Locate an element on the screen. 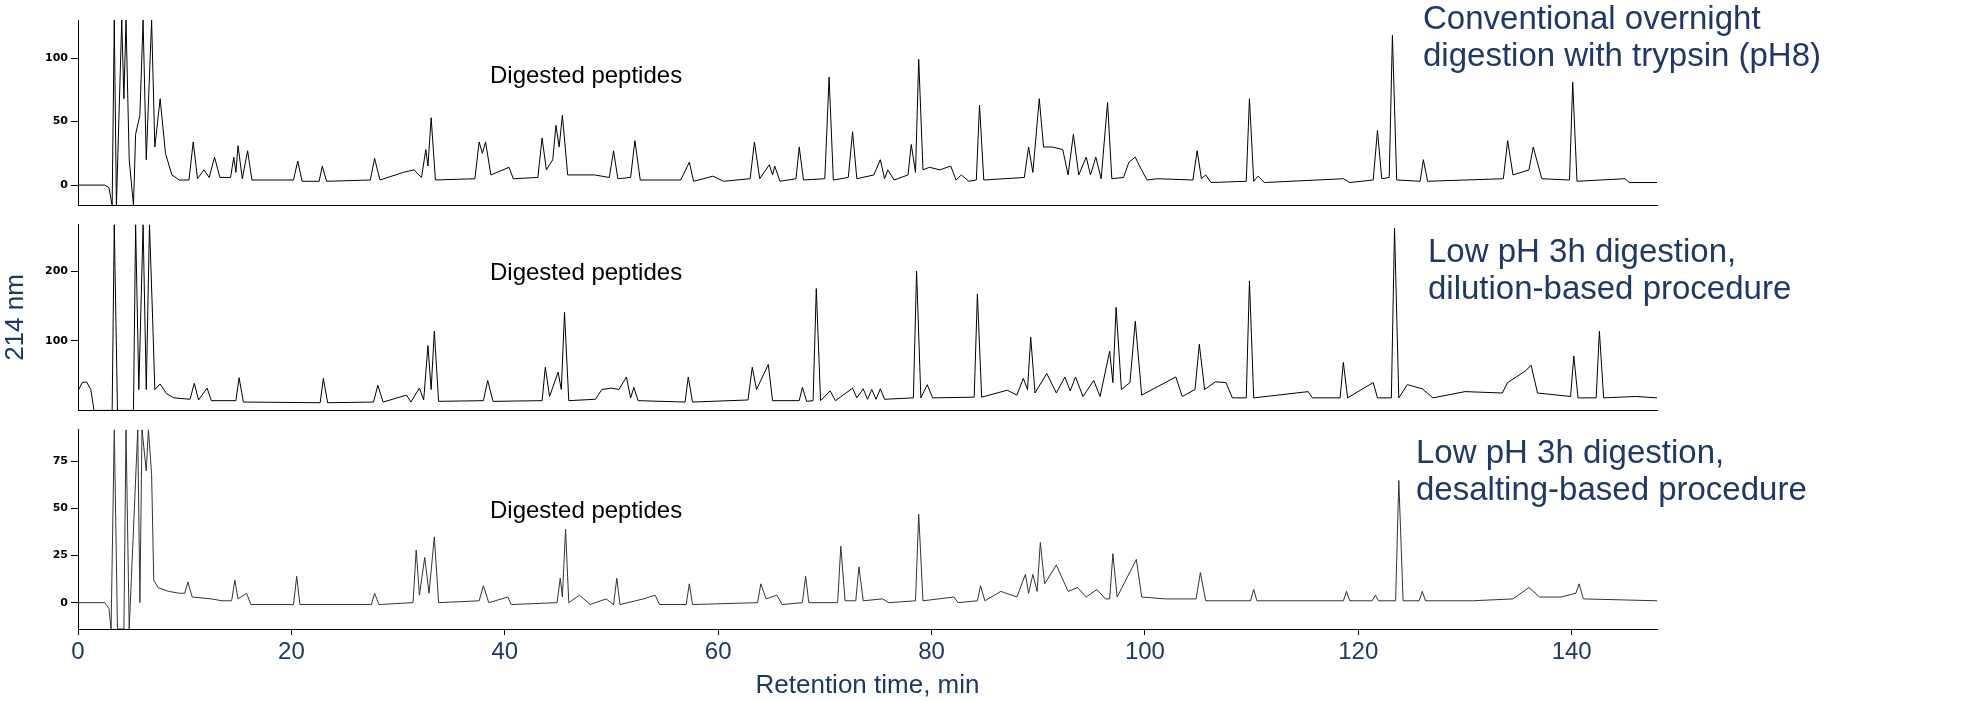 The image size is (1969, 701). y-tick-label: 25 is located at coordinates (60, 555).